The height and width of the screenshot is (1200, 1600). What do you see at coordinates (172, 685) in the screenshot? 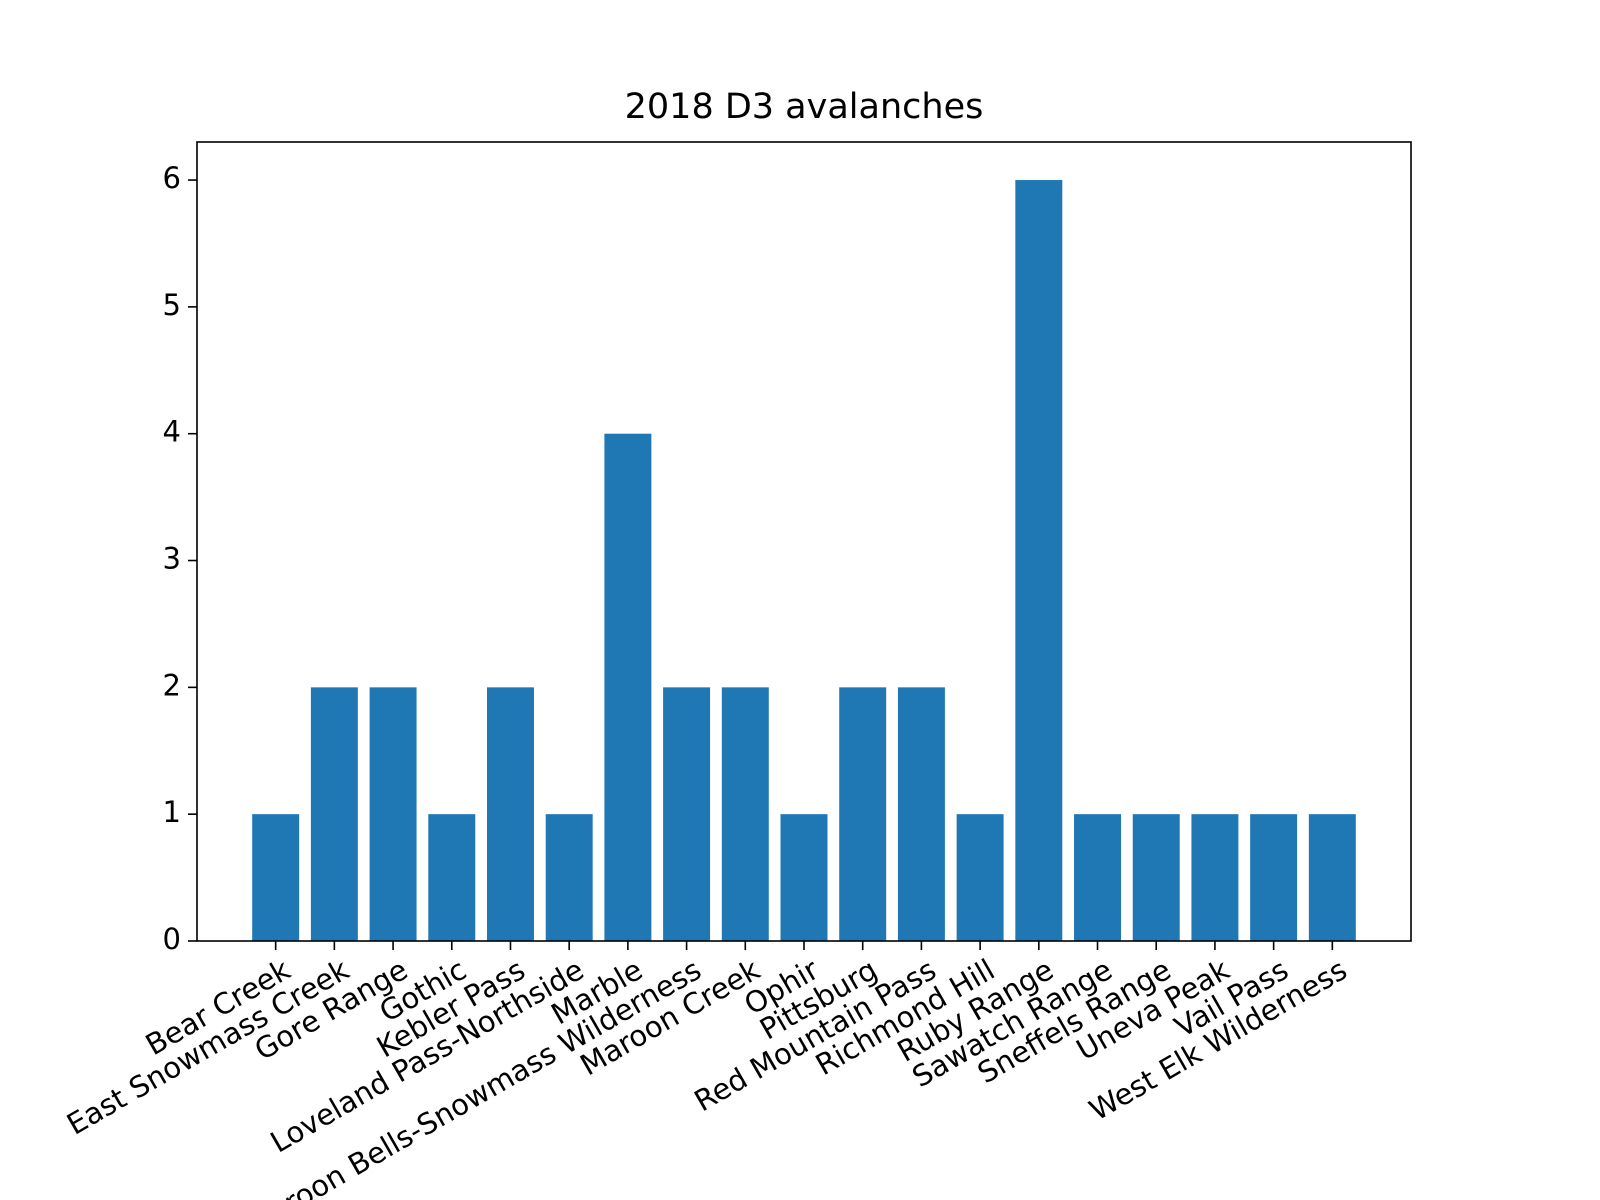
I see `y-tick-label: 2` at bounding box center [172, 685].